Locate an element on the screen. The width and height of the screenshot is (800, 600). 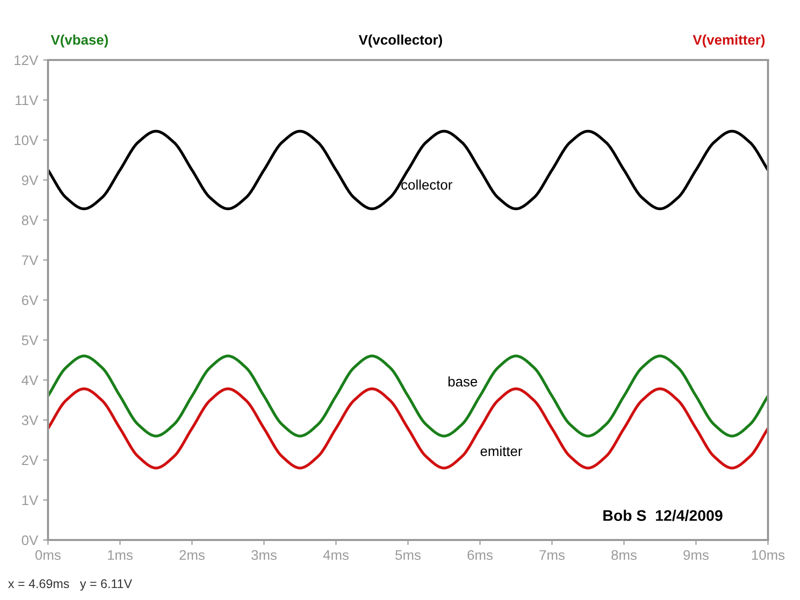
y-tick-label: 10V is located at coordinates (26, 140).